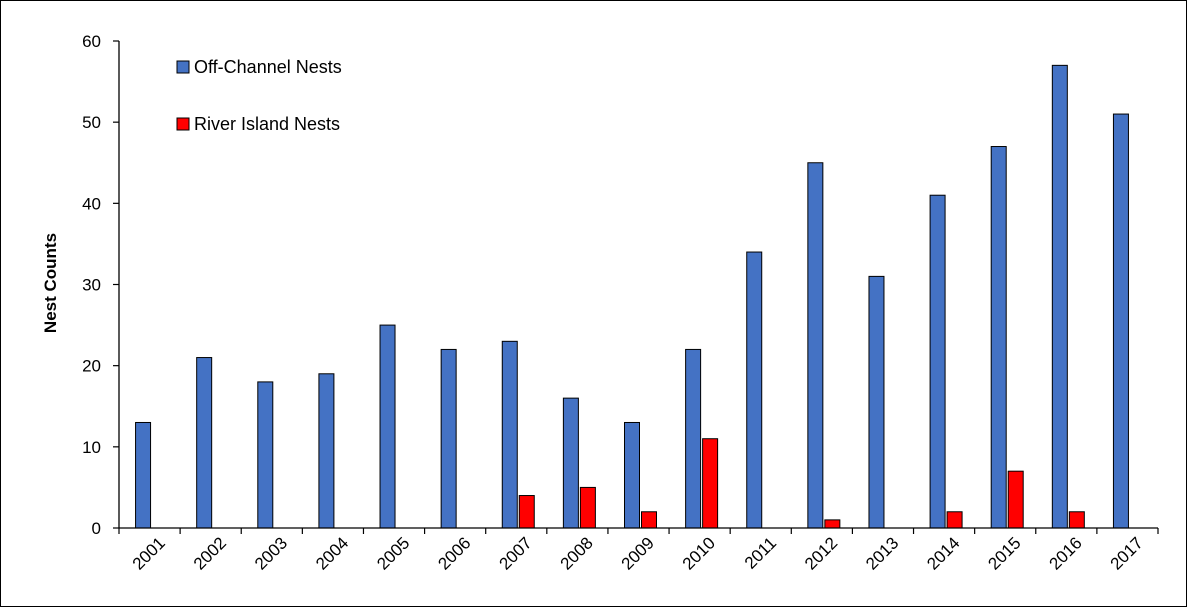  Describe the element at coordinates (183, 124) in the screenshot. I see `legend-swatch-river-island-nests` at that location.